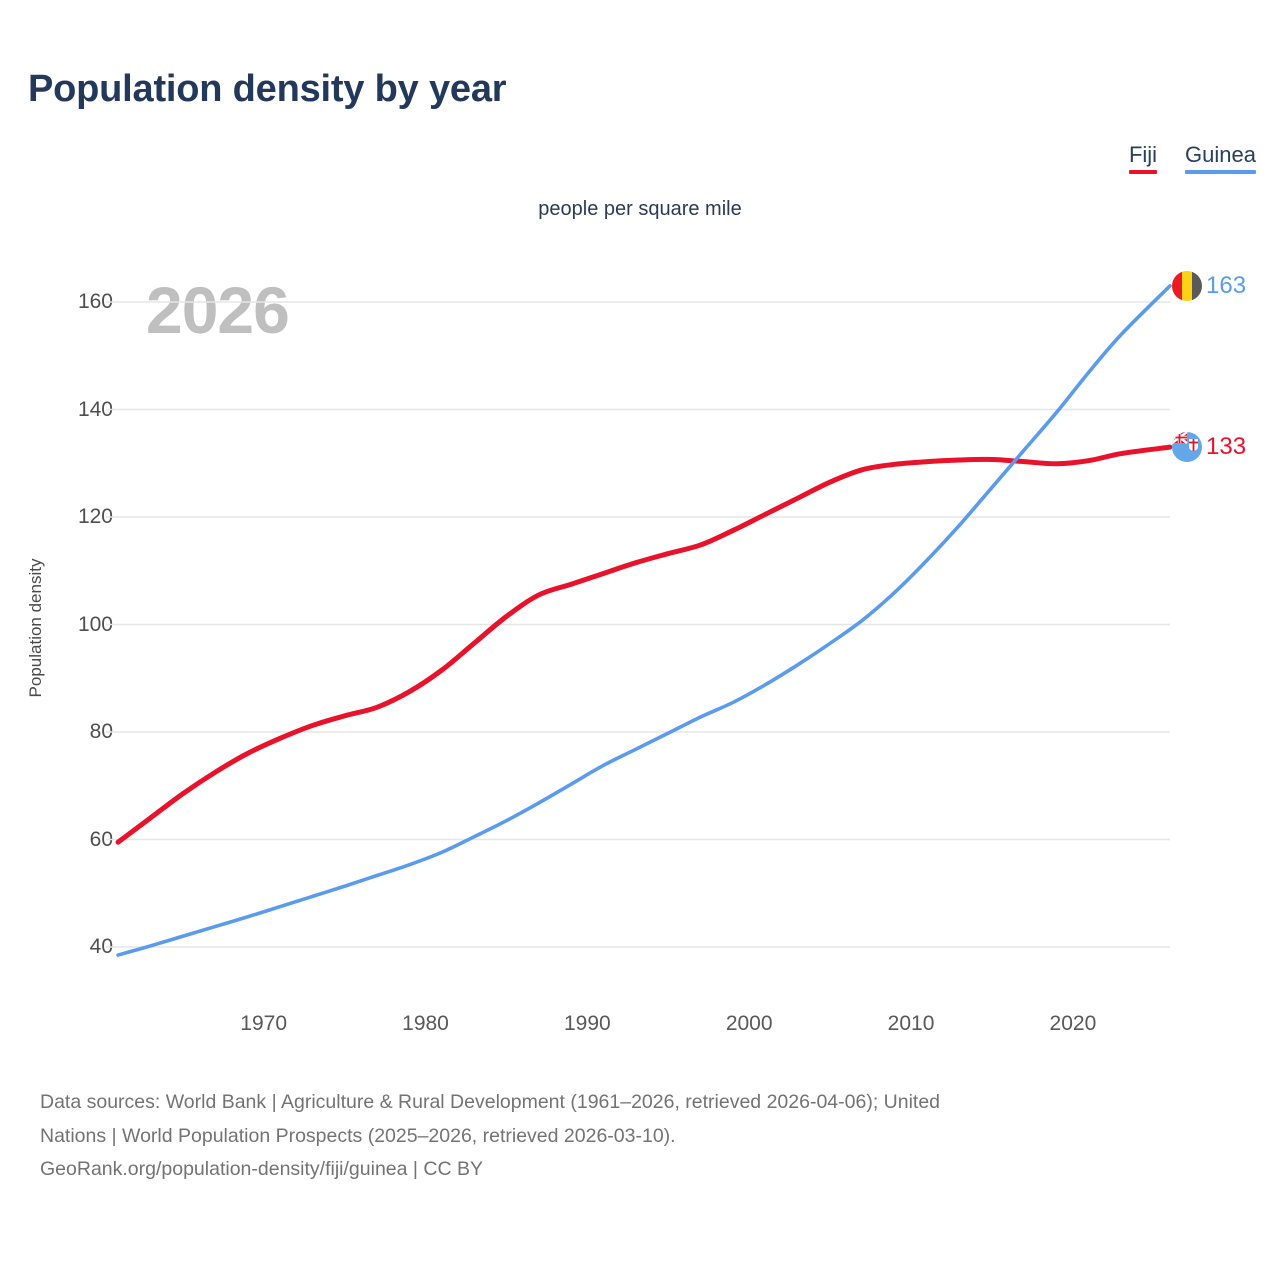  Describe the element at coordinates (640, 209) in the screenshot. I see `chart-subtitle: people per square mile` at that location.